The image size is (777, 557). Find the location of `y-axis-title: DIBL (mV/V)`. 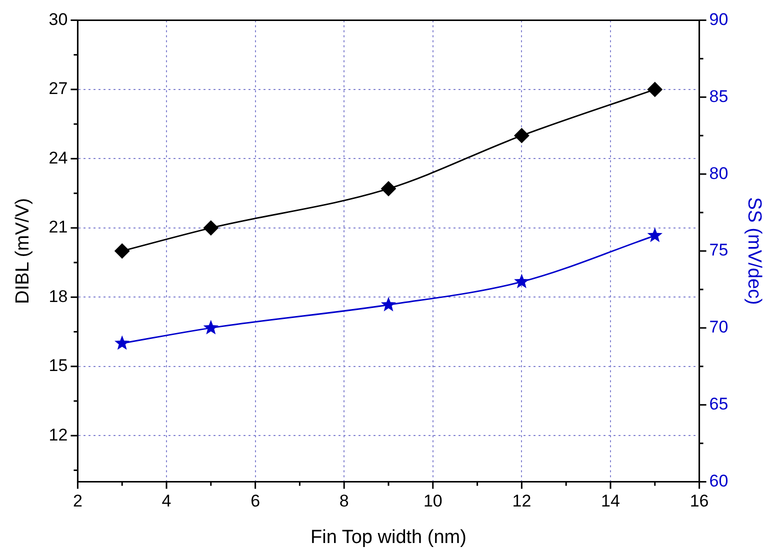

y-axis-title: DIBL (mV/V) is located at coordinates (23, 251).